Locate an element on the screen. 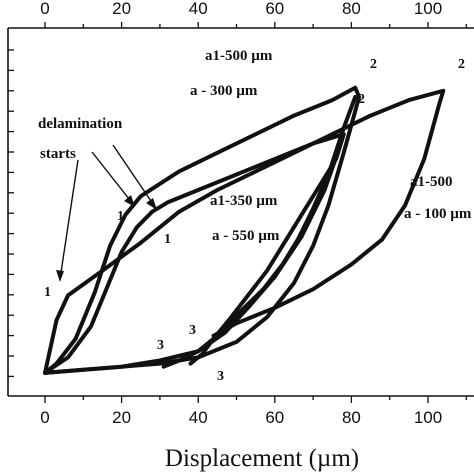 The width and height of the screenshot is (474, 474). point-label-1c: 1 is located at coordinates (167, 239).